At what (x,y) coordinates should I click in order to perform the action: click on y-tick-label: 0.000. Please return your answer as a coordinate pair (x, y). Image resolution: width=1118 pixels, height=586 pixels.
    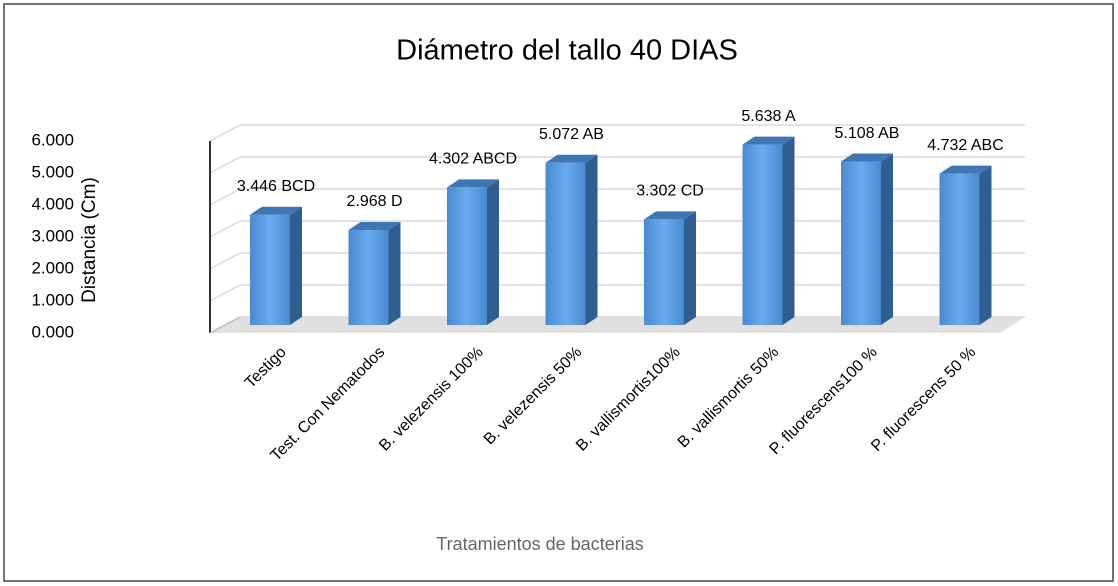
    Looking at the image, I should click on (52, 331).